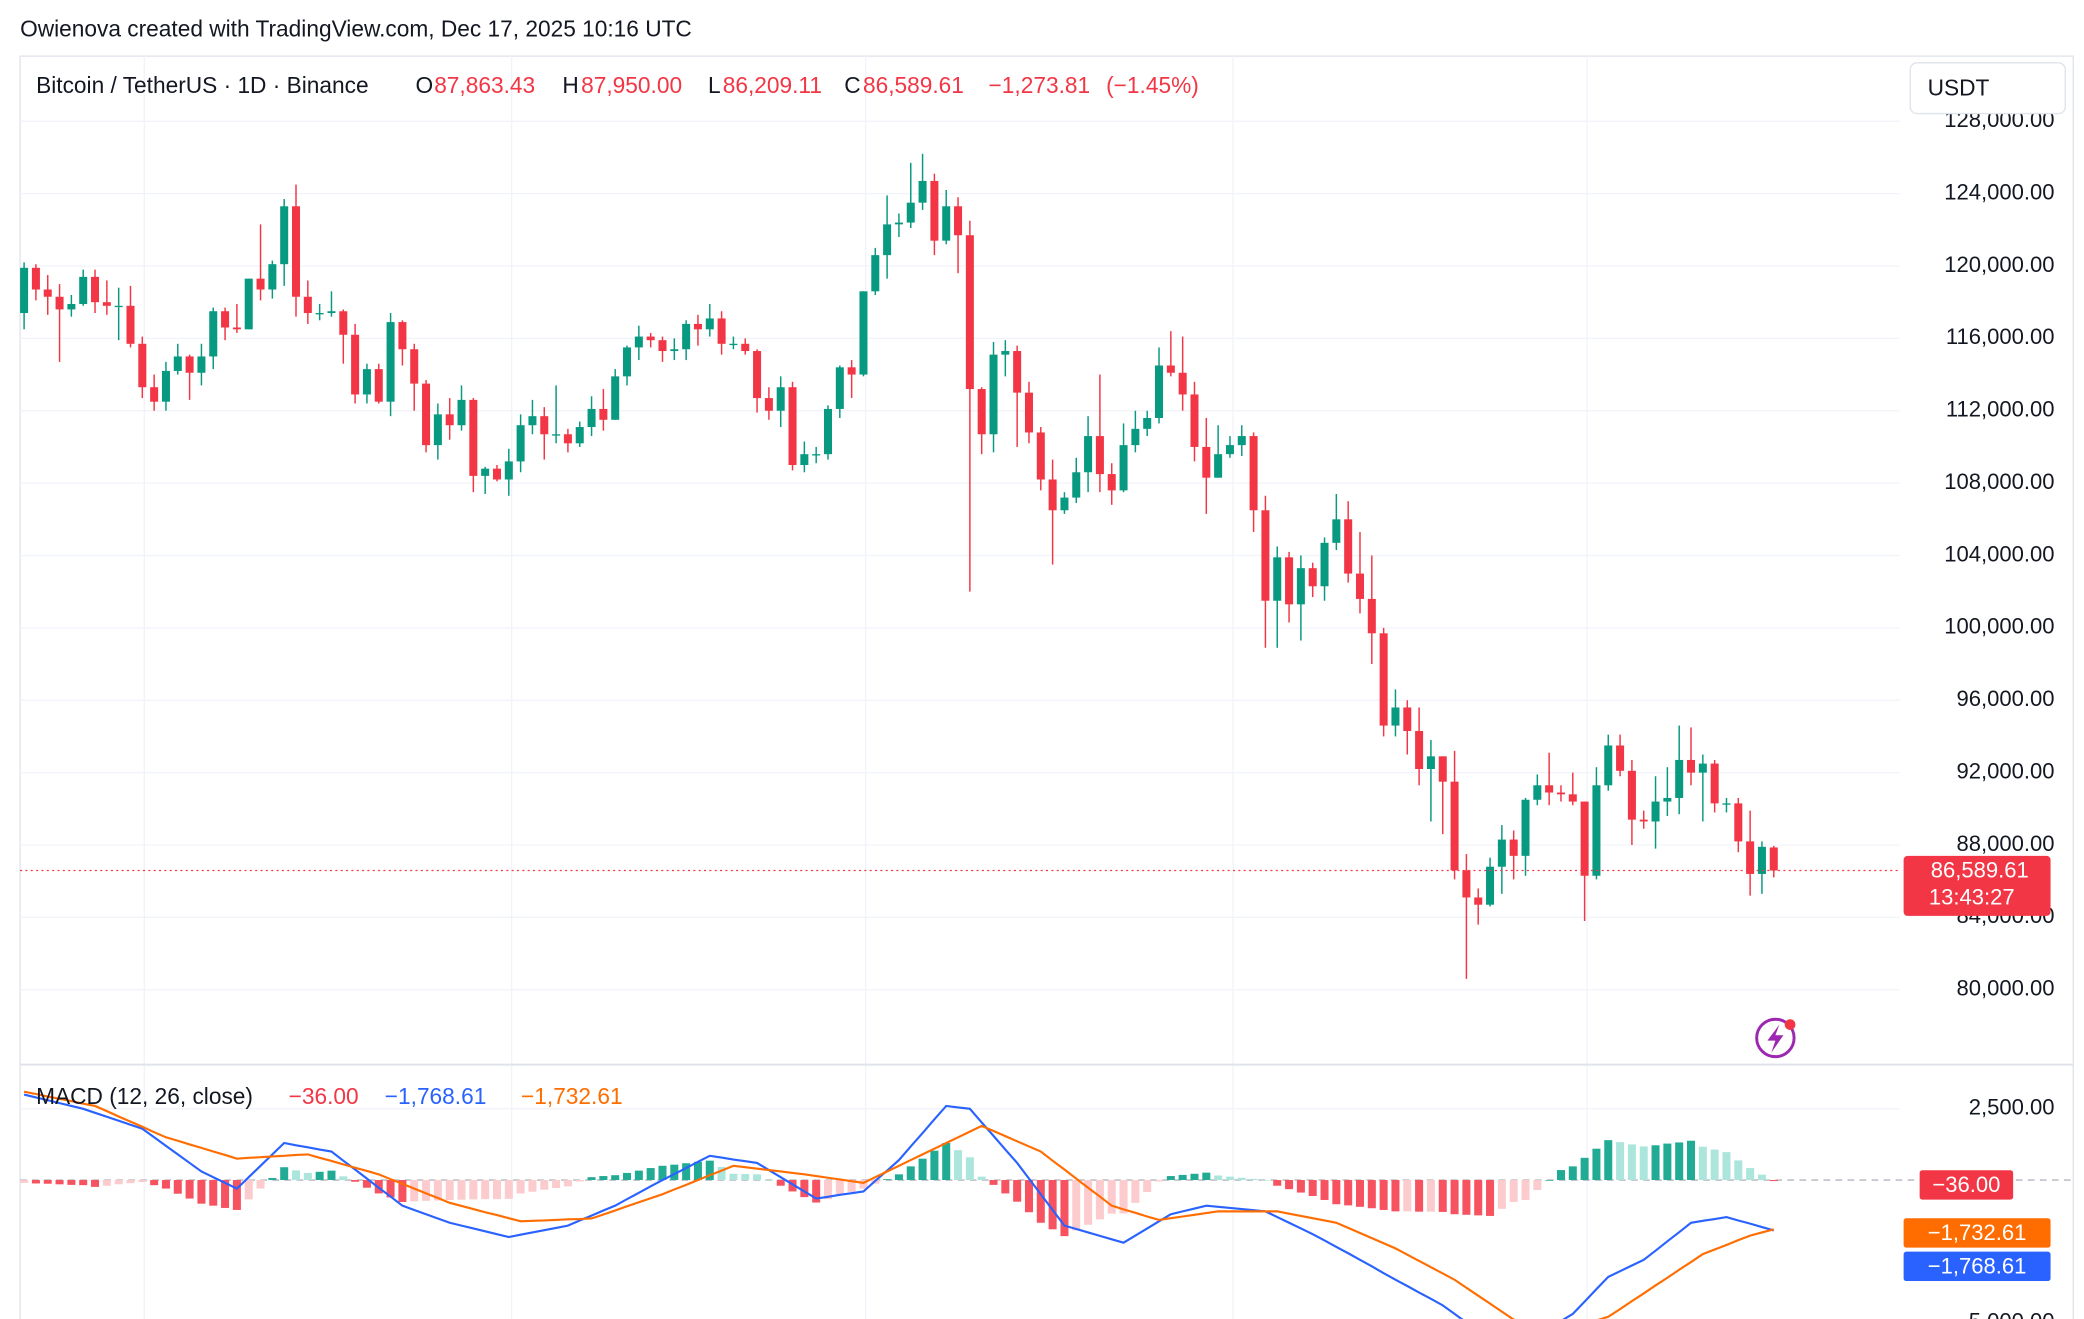 The image size is (2084, 1319). I want to click on macd-value-label: −36.00, so click(1966, 1184).